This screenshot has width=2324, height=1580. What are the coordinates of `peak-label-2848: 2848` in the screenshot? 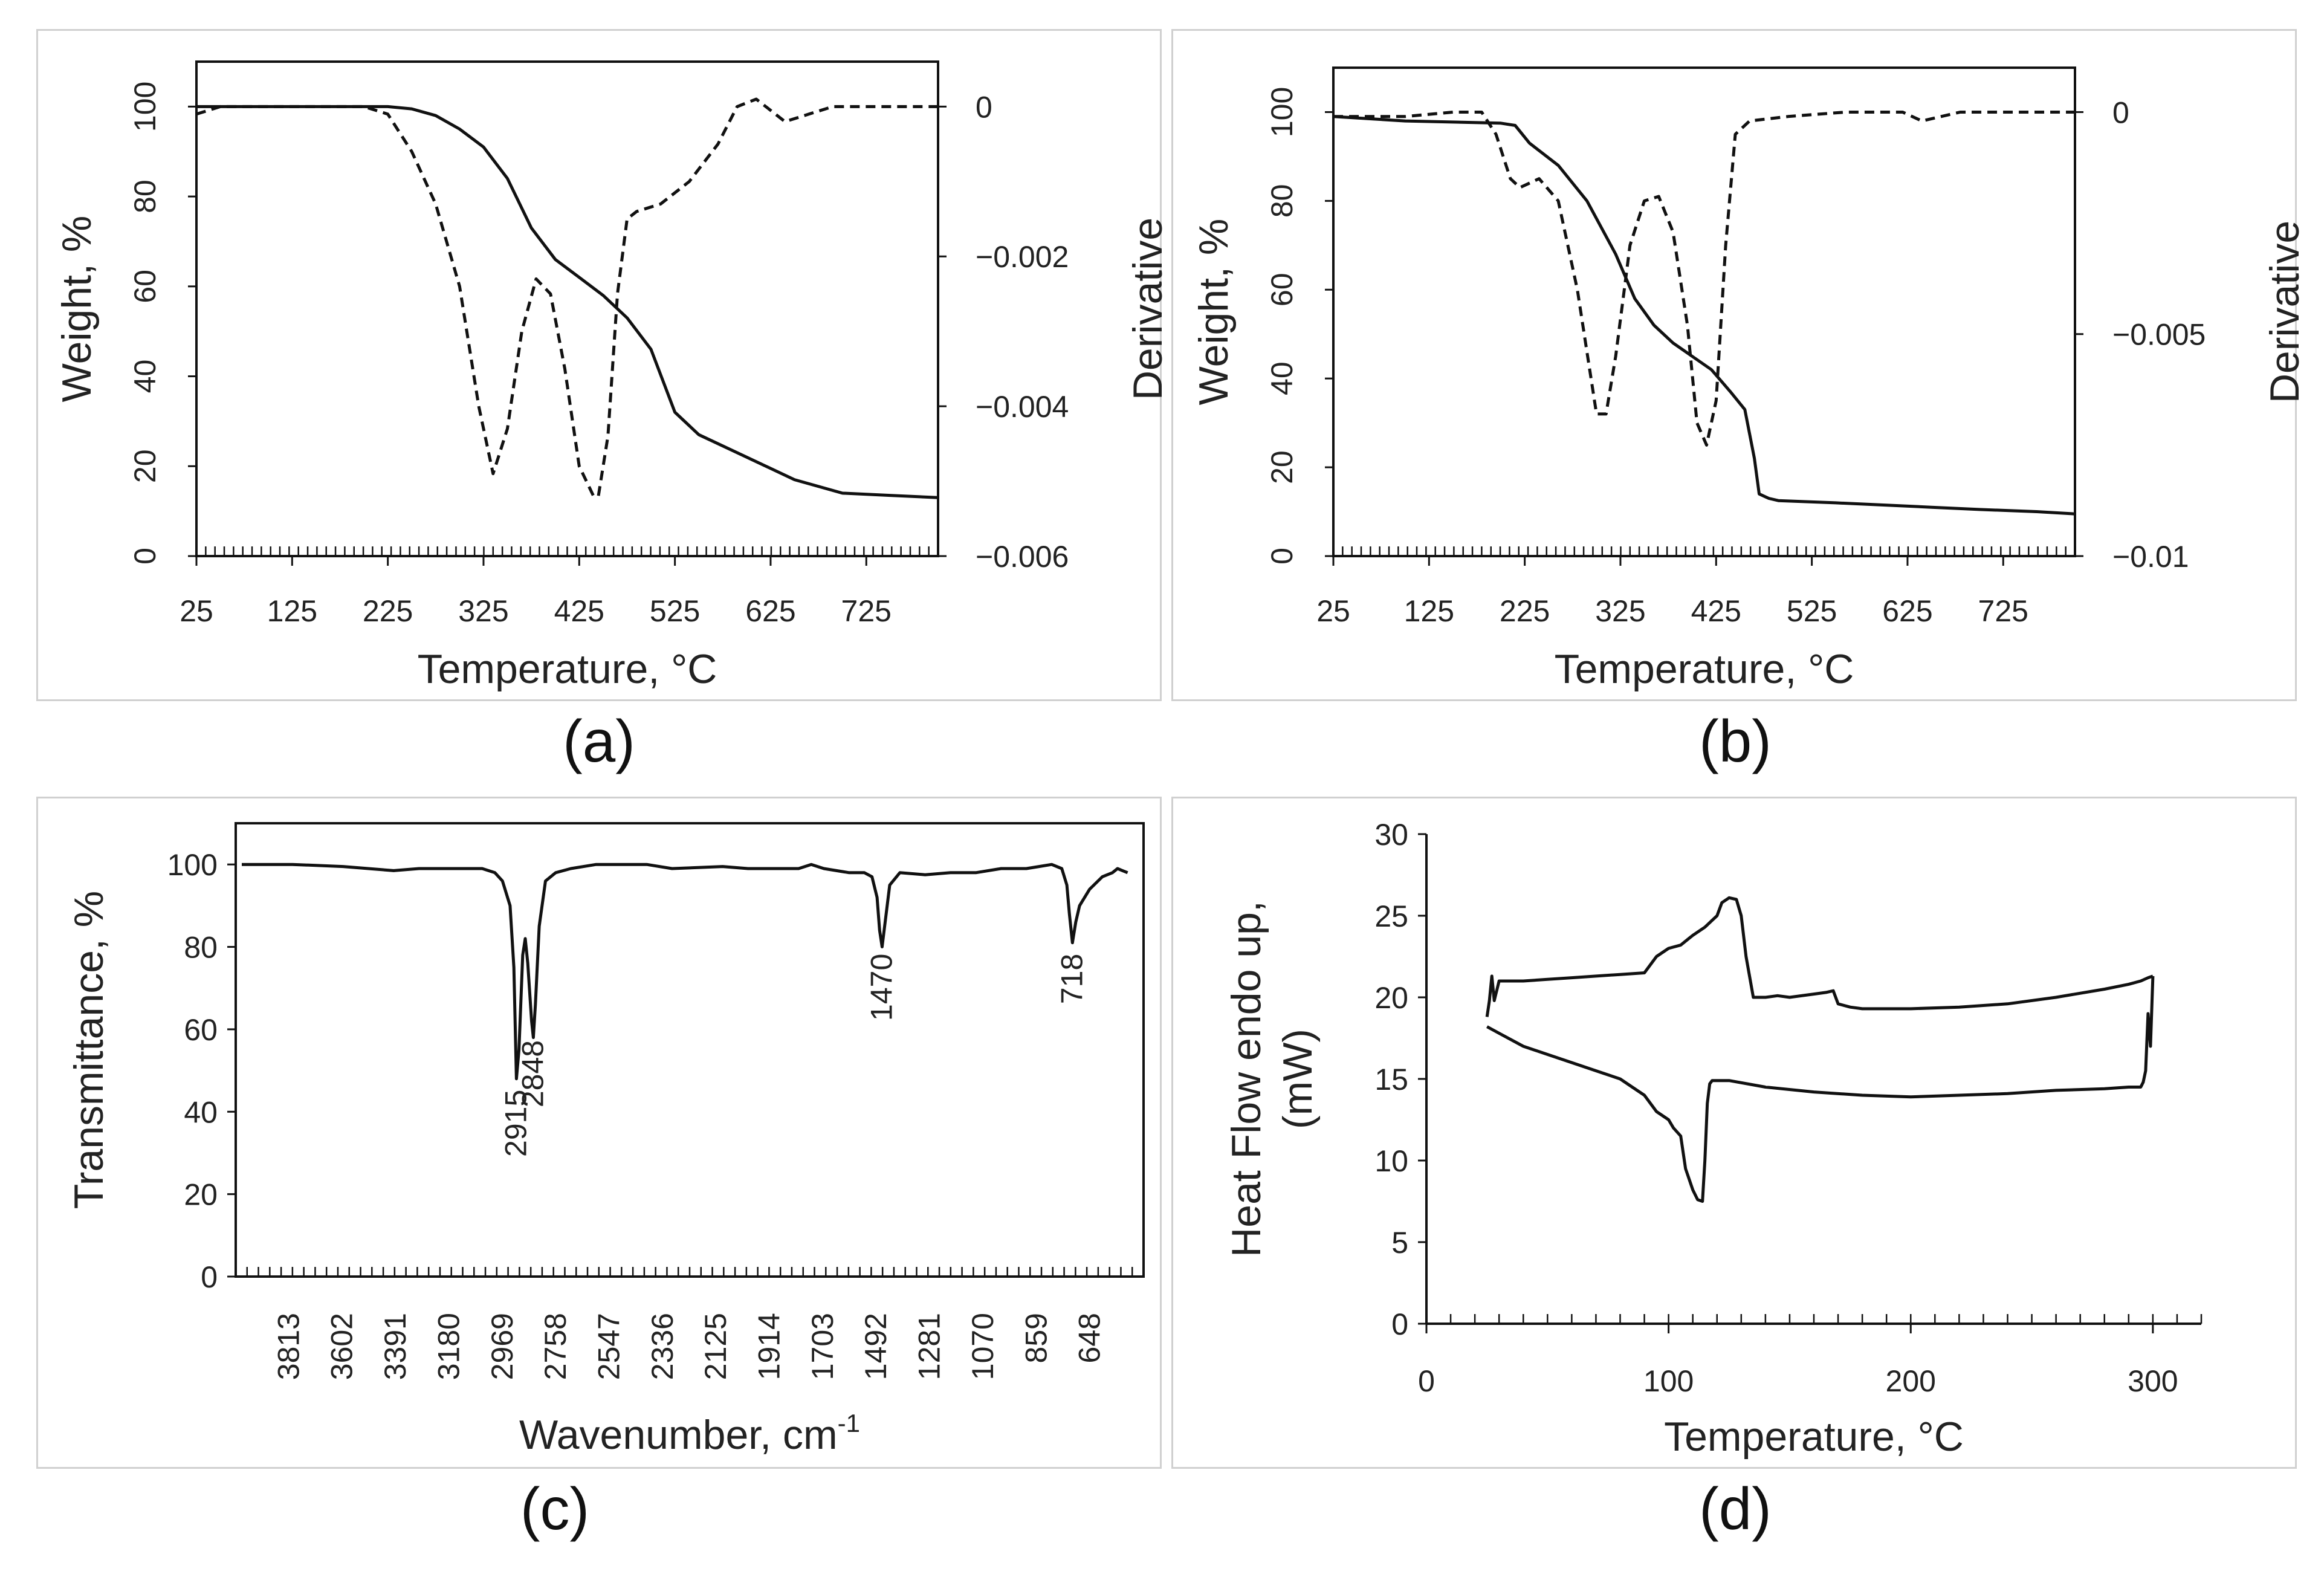 It's located at (532, 1073).